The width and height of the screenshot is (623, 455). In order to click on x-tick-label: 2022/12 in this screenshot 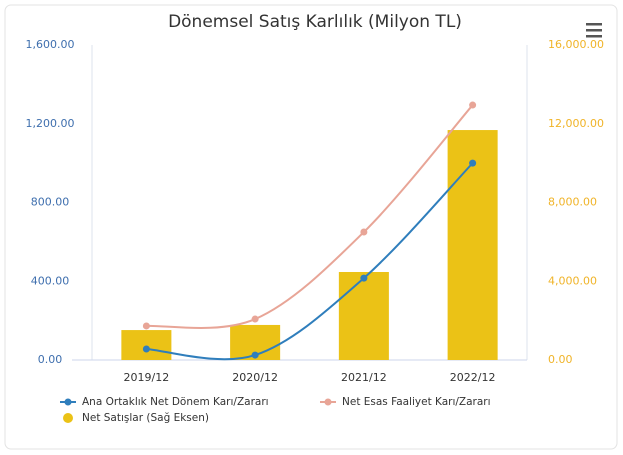, I will do `click(473, 377)`.